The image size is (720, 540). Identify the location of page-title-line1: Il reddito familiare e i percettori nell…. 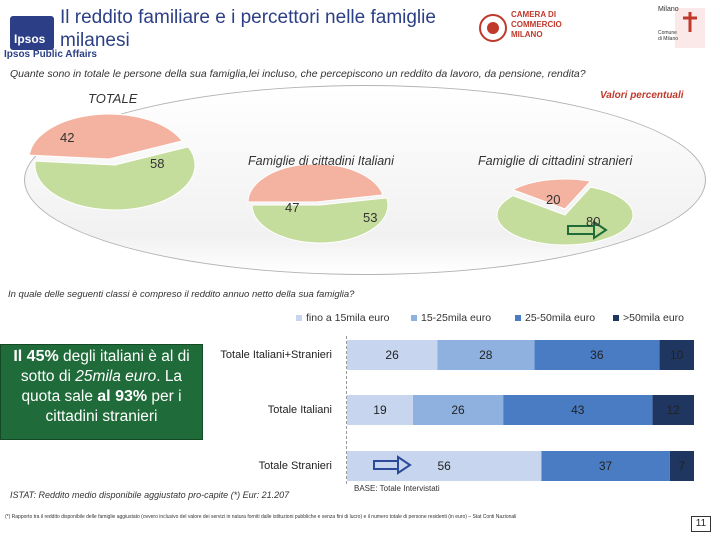
(248, 17).